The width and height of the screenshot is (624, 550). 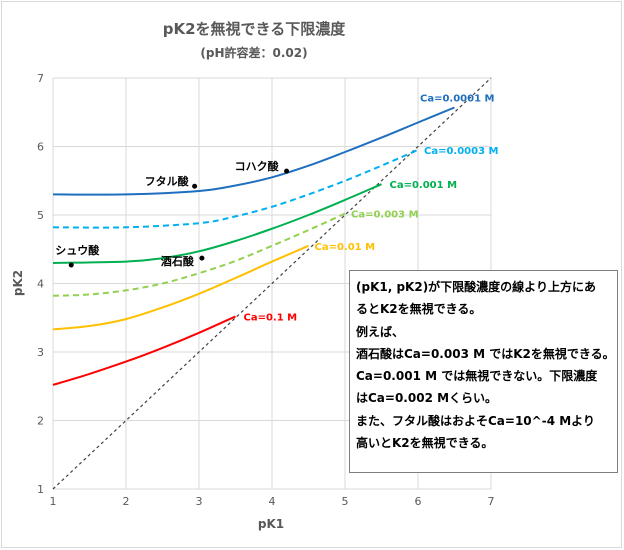 What do you see at coordinates (77, 250) in the screenshot?
I see `acid-point-label: シュウ酸` at bounding box center [77, 250].